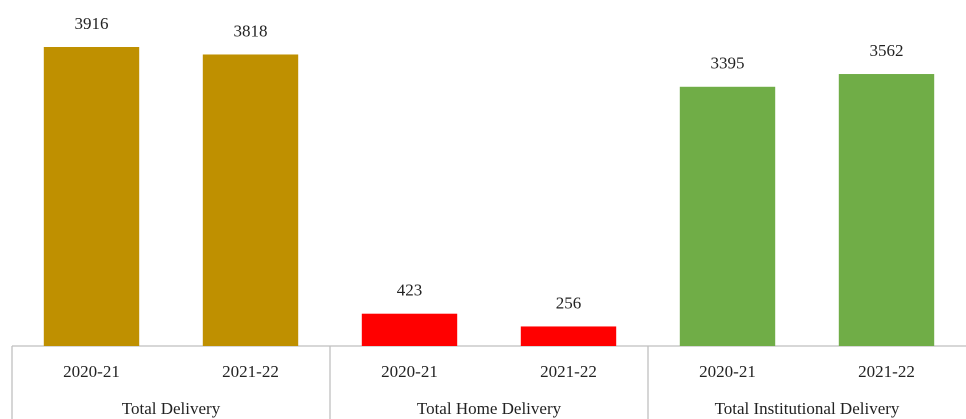 This screenshot has height=419, width=966. What do you see at coordinates (410, 290) in the screenshot?
I see `value-label: 423` at bounding box center [410, 290].